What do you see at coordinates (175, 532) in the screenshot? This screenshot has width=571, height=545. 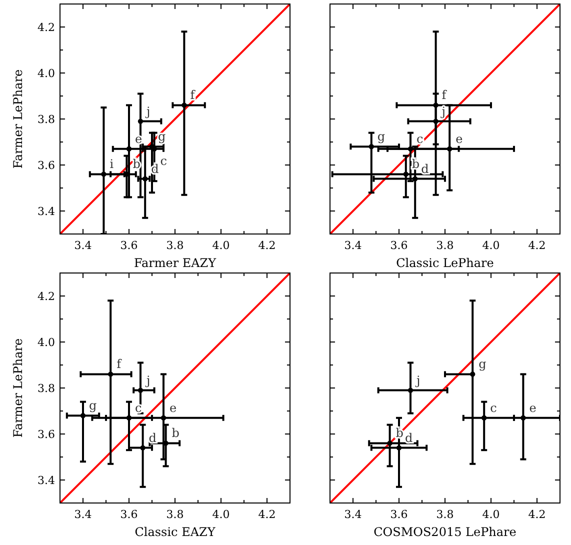 I see `x-axis-title: Classic EAZY` at bounding box center [175, 532].